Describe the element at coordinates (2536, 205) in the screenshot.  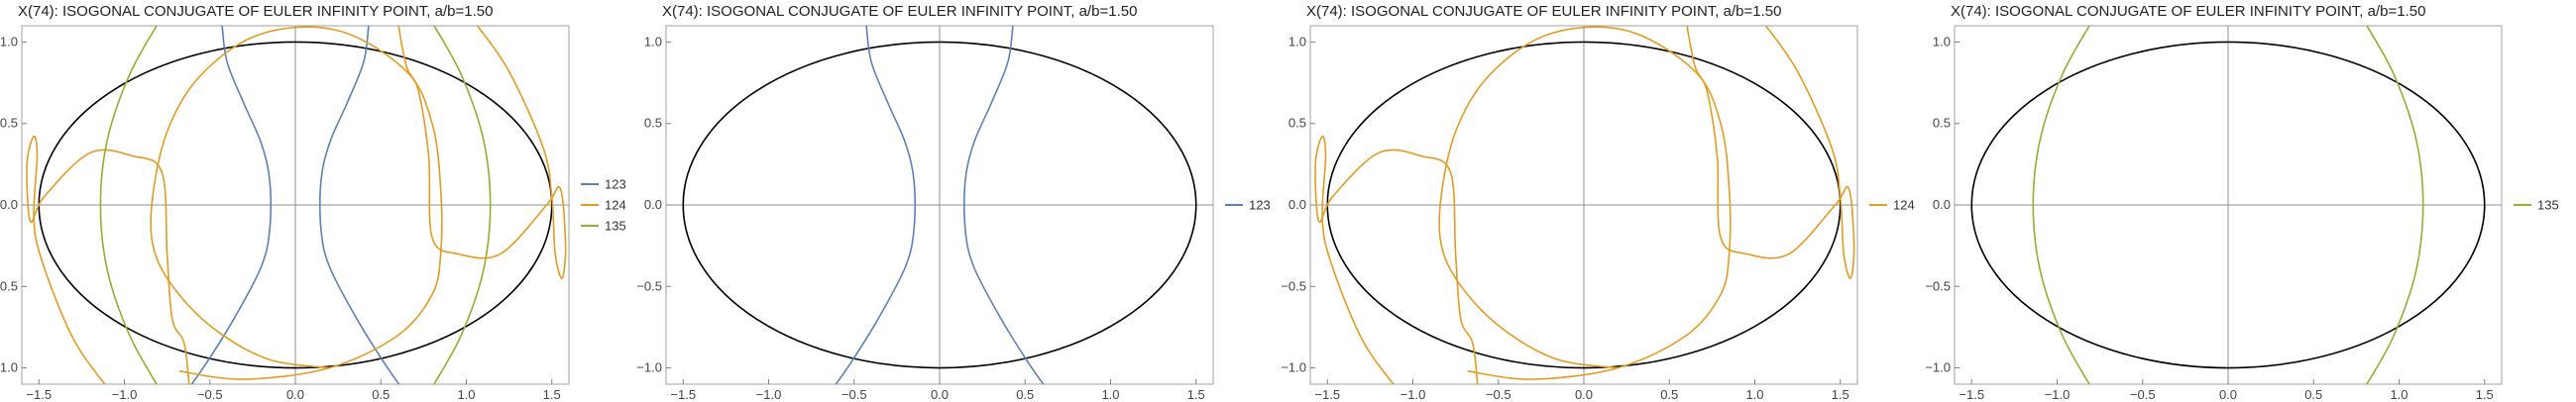
I see `legend: 135` at that location.